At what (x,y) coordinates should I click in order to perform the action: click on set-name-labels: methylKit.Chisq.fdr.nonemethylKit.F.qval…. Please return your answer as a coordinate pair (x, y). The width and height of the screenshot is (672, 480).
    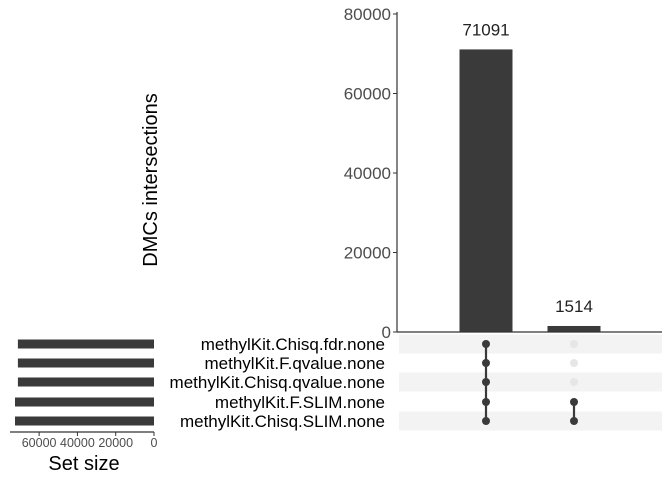
    Looking at the image, I should click on (277, 383).